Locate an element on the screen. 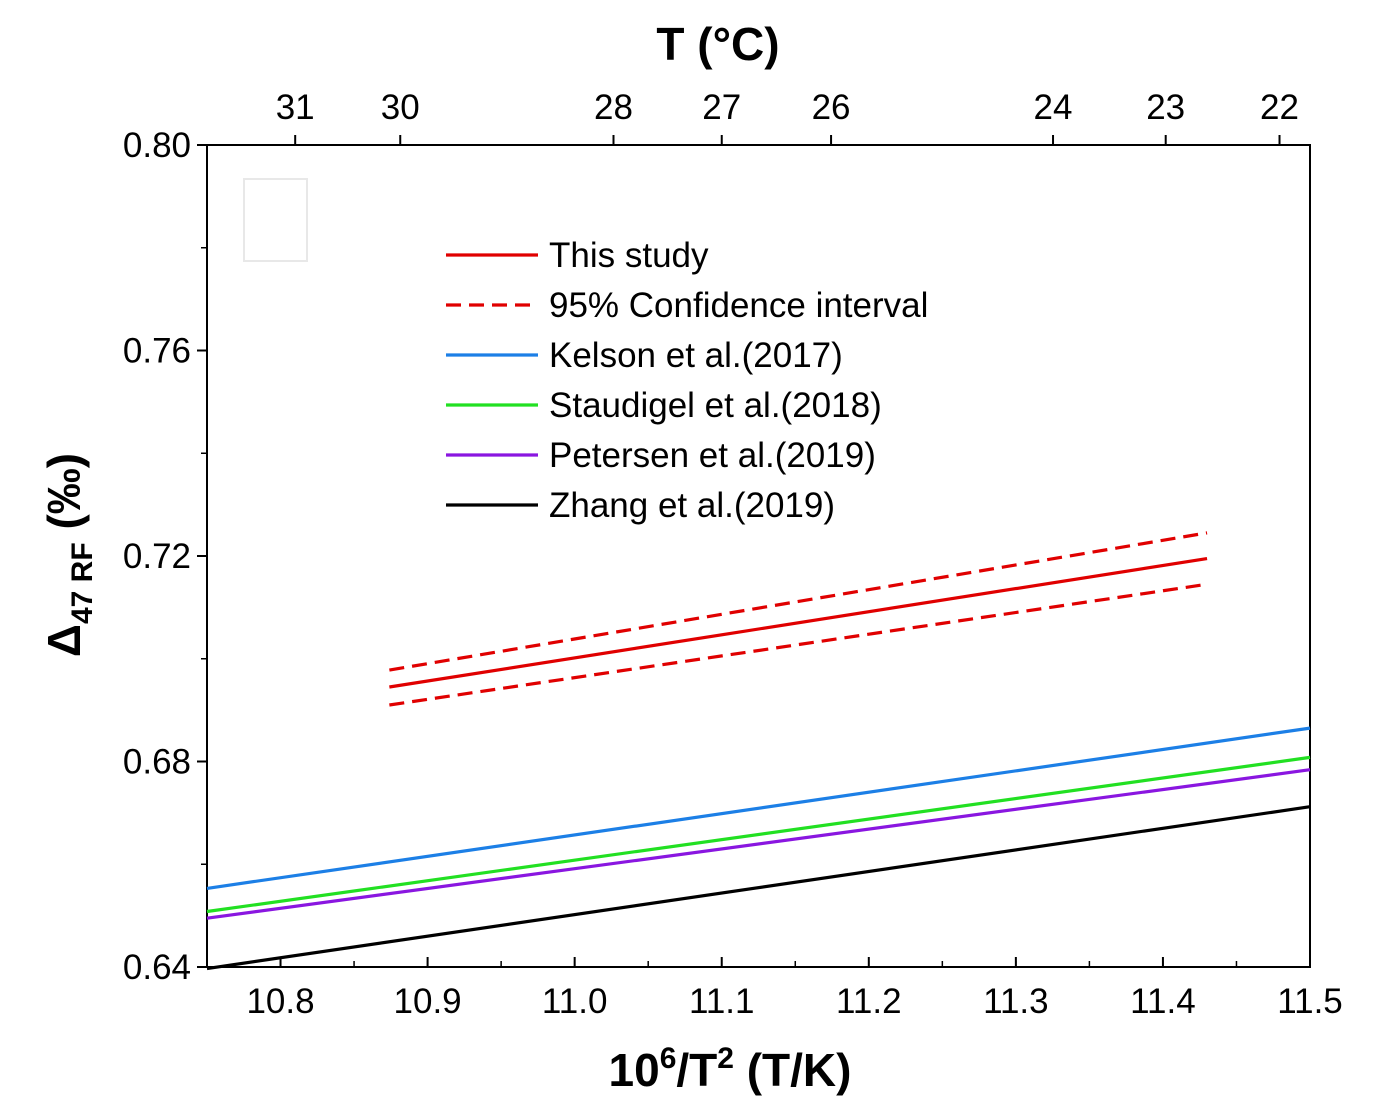 Image resolution: width=1379 pixels, height=1112 pixels. x-tick-label-bottom: 11.2 is located at coordinates (869, 1001).